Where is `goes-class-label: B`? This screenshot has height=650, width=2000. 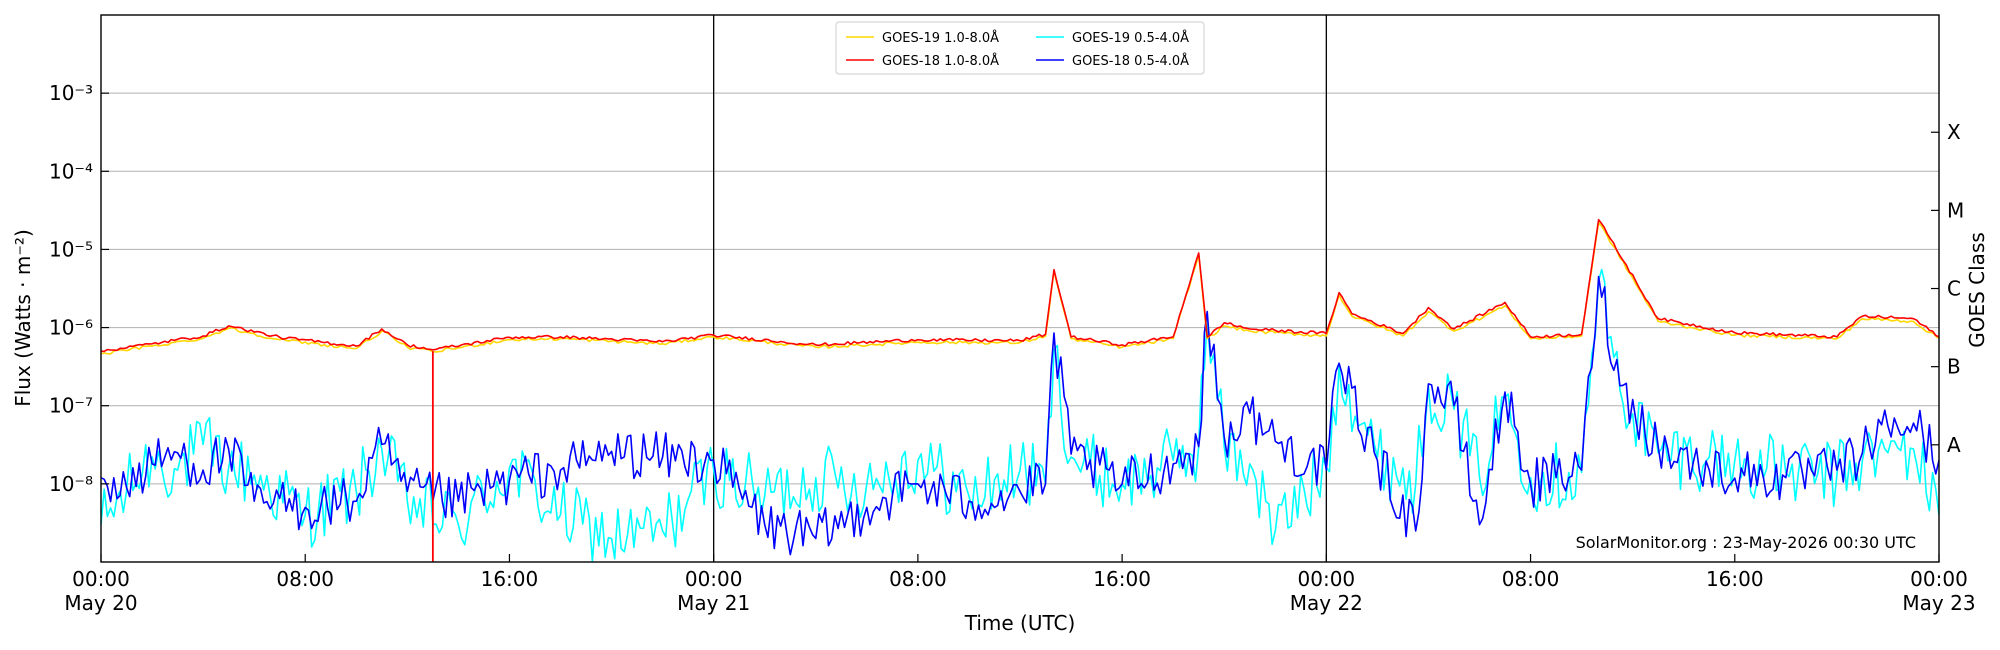 goes-class-label: B is located at coordinates (1954, 367).